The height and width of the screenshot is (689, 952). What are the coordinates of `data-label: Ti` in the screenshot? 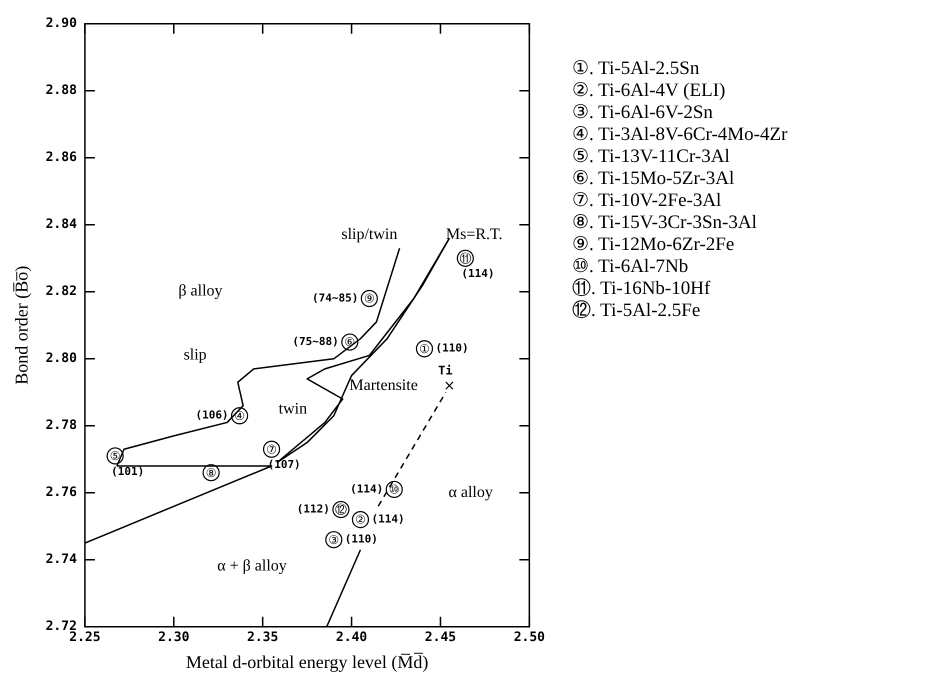 It's located at (445, 371).